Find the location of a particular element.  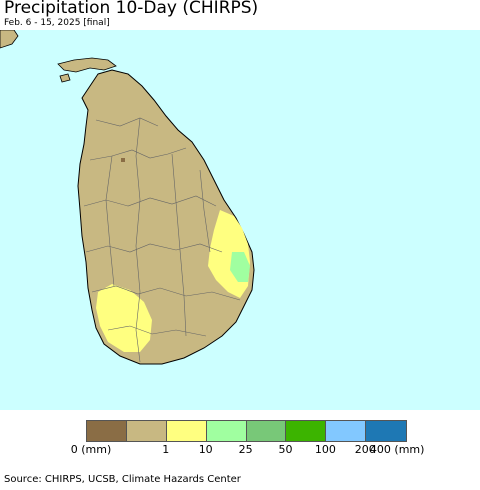

legend-label-6: 200 is located at coordinates (365, 449).